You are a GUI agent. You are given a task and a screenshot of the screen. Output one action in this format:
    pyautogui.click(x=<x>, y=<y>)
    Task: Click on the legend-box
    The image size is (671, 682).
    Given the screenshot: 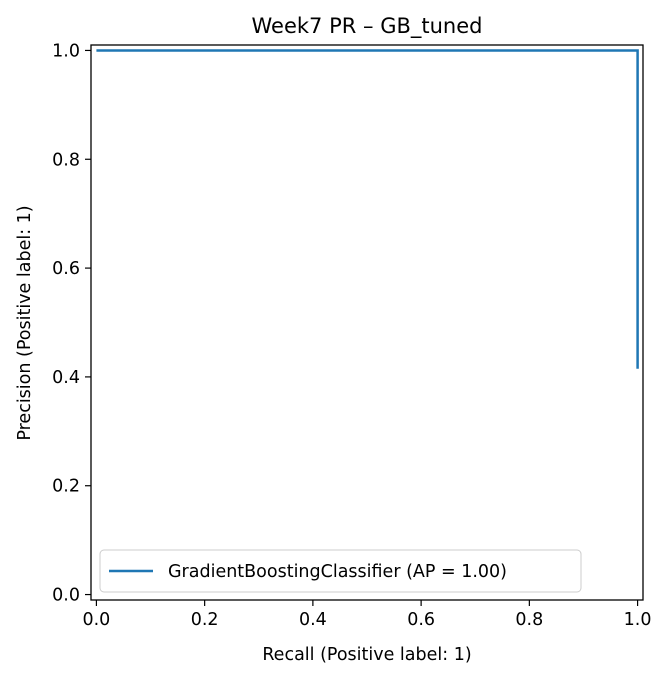 What is the action you would take?
    pyautogui.click(x=340, y=571)
    